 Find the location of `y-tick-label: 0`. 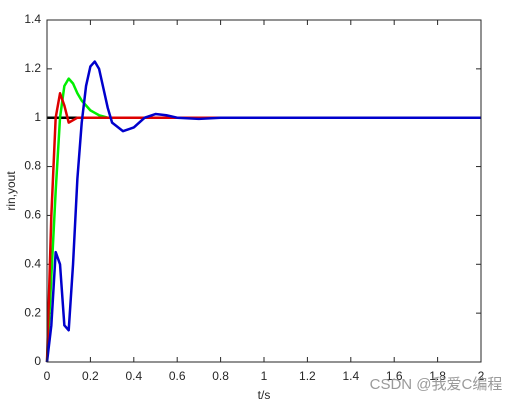

y-tick-label: 0 is located at coordinates (37, 361).